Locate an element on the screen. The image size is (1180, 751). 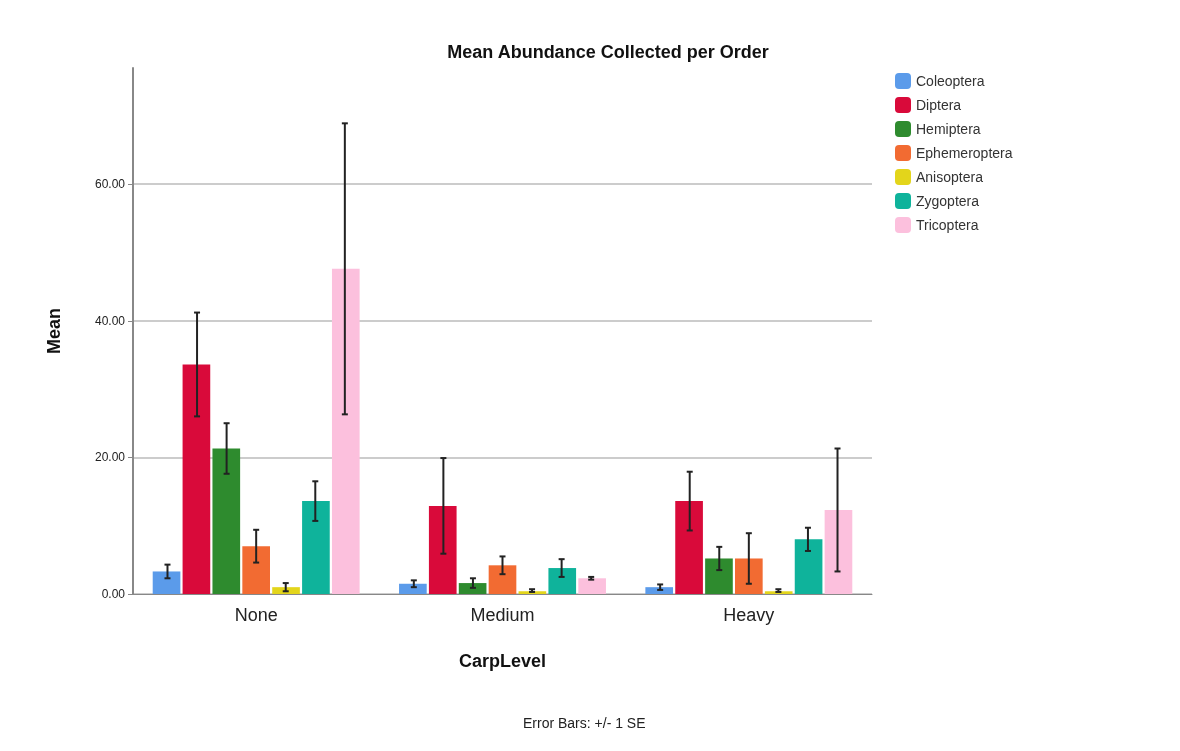
y-tick-label: 40.00 is located at coordinates (110, 320).